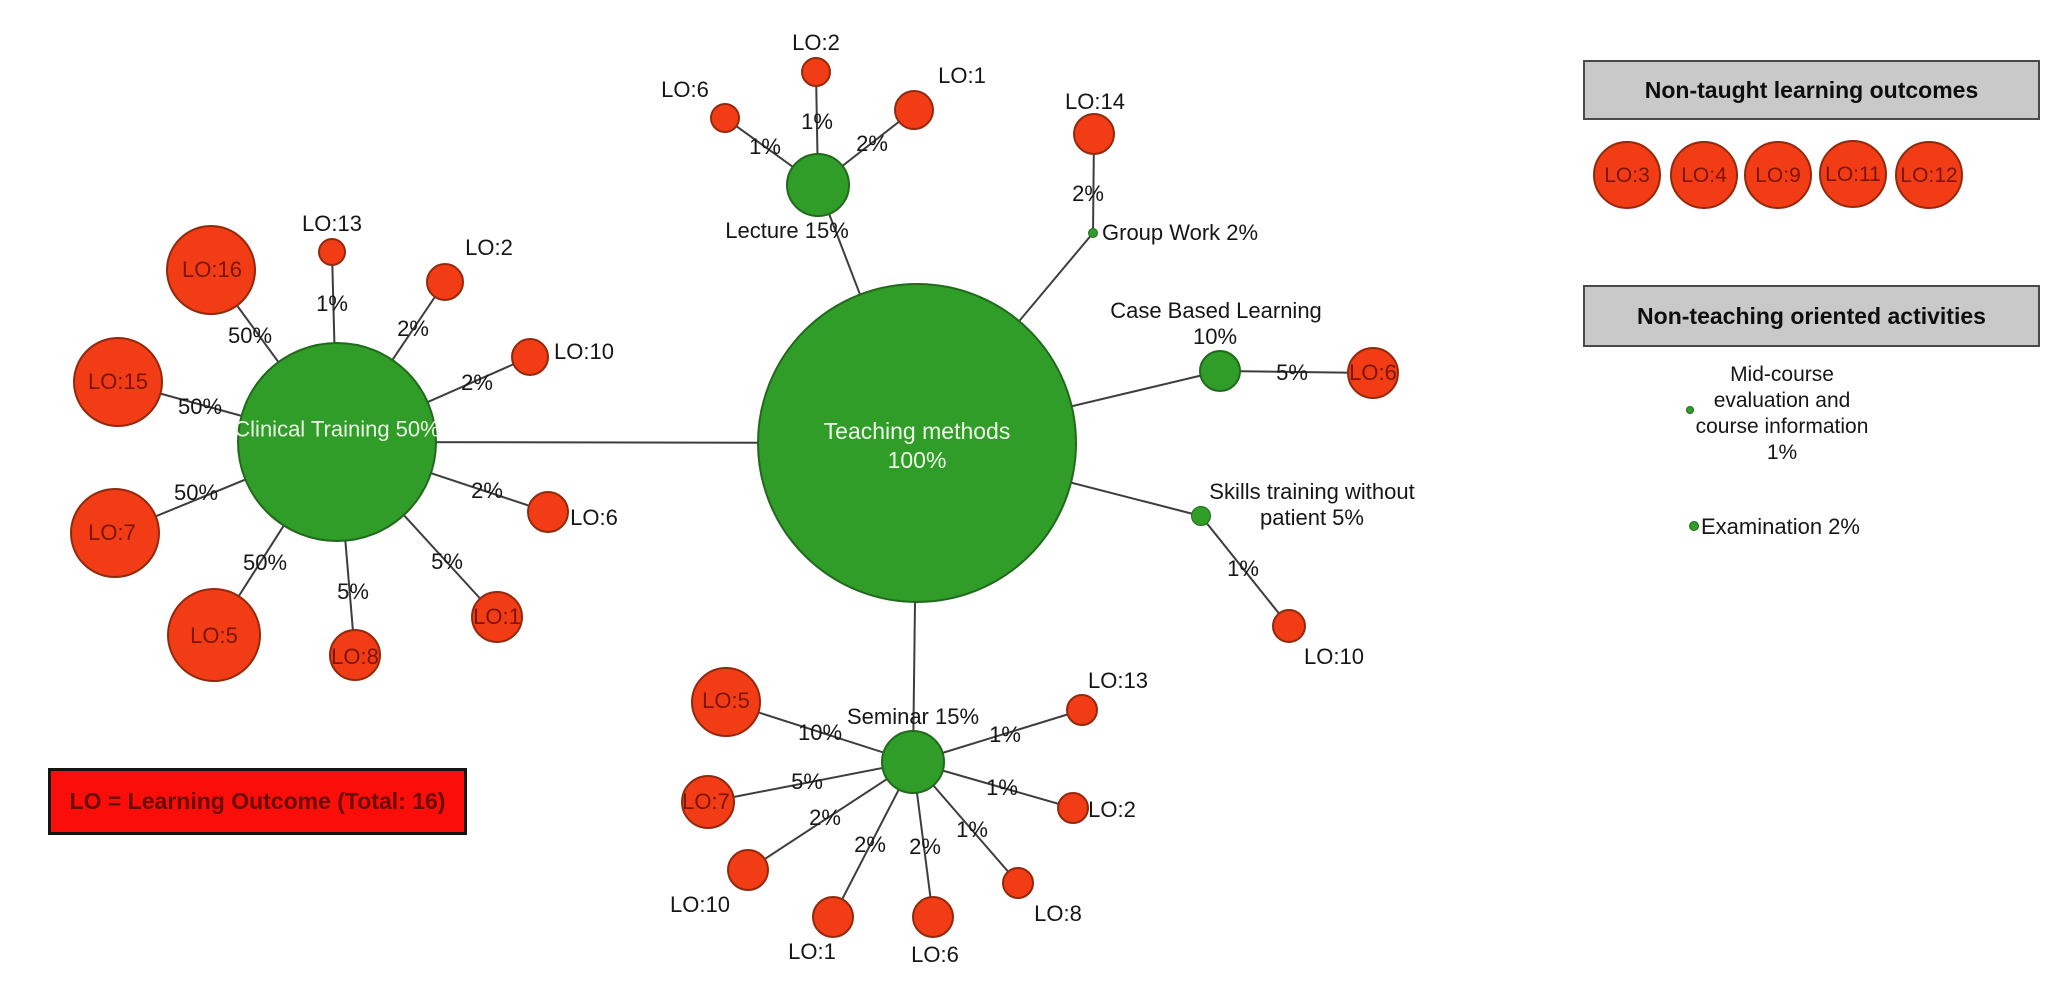 The width and height of the screenshot is (2059, 1001). What do you see at coordinates (112, 532) in the screenshot?
I see `label-clinical-lo7: LO:7` at bounding box center [112, 532].